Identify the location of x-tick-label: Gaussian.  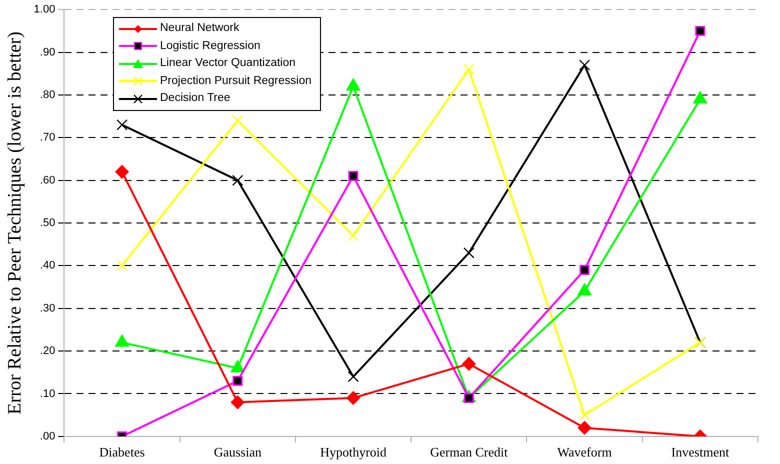
(238, 452).